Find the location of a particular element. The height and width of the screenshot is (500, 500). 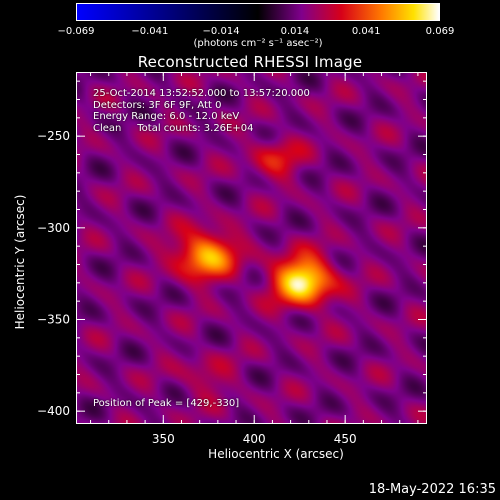

colorbar-tick-label: −0.014 is located at coordinates (221, 31).